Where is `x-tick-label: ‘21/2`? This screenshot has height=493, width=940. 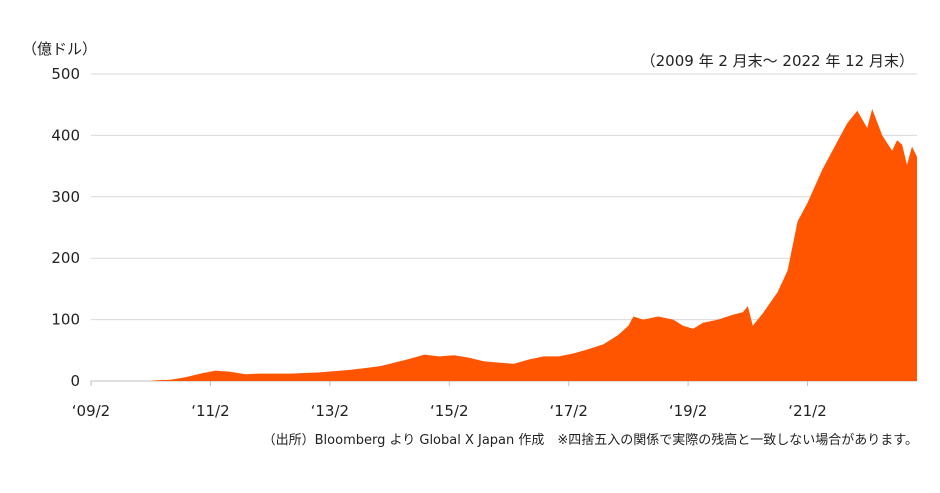
x-tick-label: ‘21/2 is located at coordinates (807, 411).